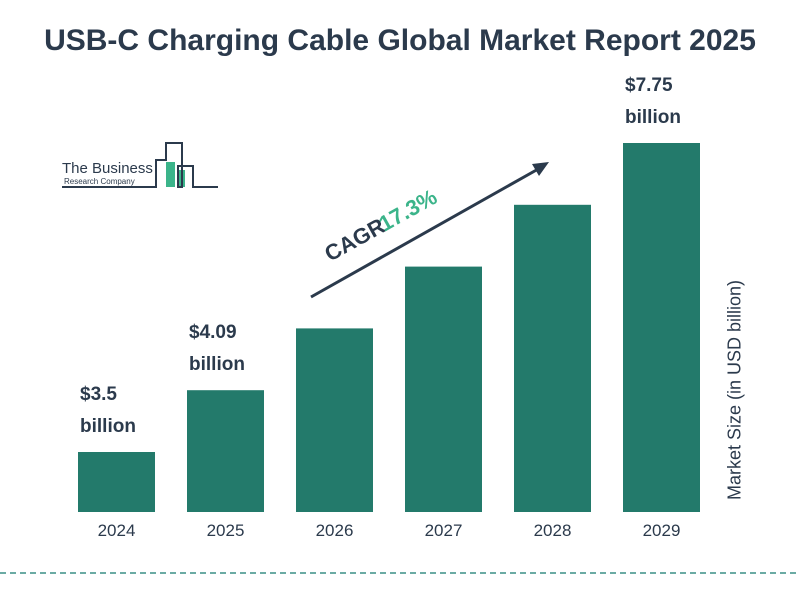  What do you see at coordinates (335, 530) in the screenshot?
I see `x-tick-label: 2026` at bounding box center [335, 530].